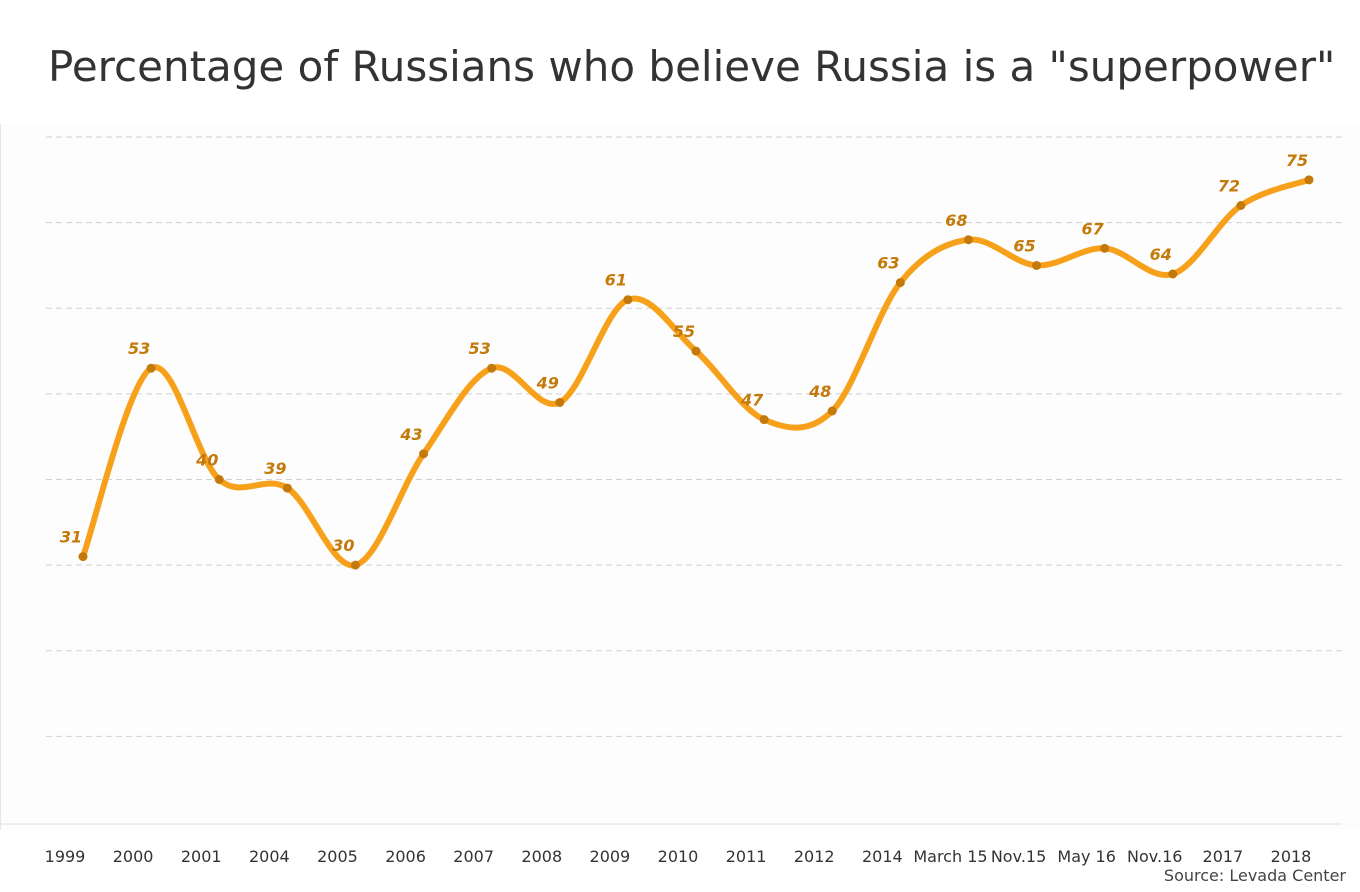 This screenshot has height=892, width=1360. Describe the element at coordinates (1291, 856) in the screenshot. I see `x-tick-label: 2018` at that location.